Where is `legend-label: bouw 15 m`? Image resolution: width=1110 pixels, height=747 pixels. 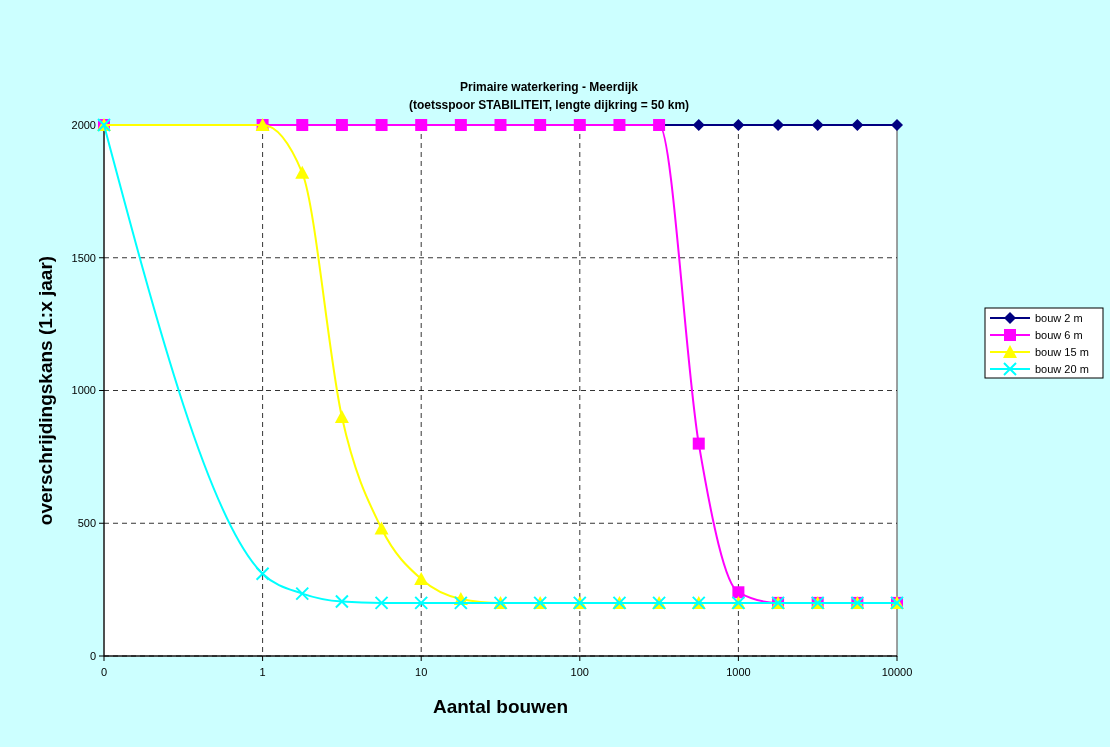 legend-label: bouw 15 m is located at coordinates (1062, 351).